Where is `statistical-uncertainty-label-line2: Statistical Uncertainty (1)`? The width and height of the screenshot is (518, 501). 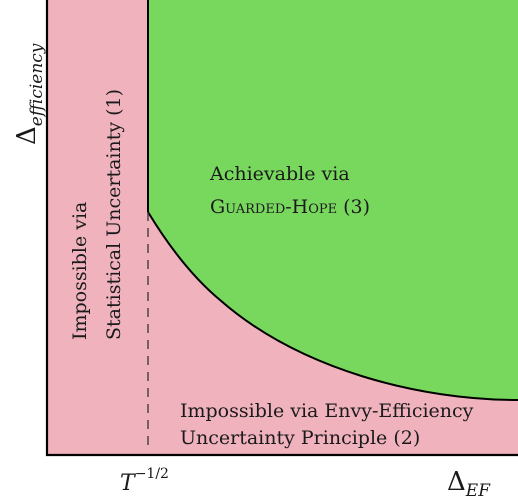
statistical-uncertainty-label-line2: Statistical Uncertainty (1) is located at coordinates (114, 214).